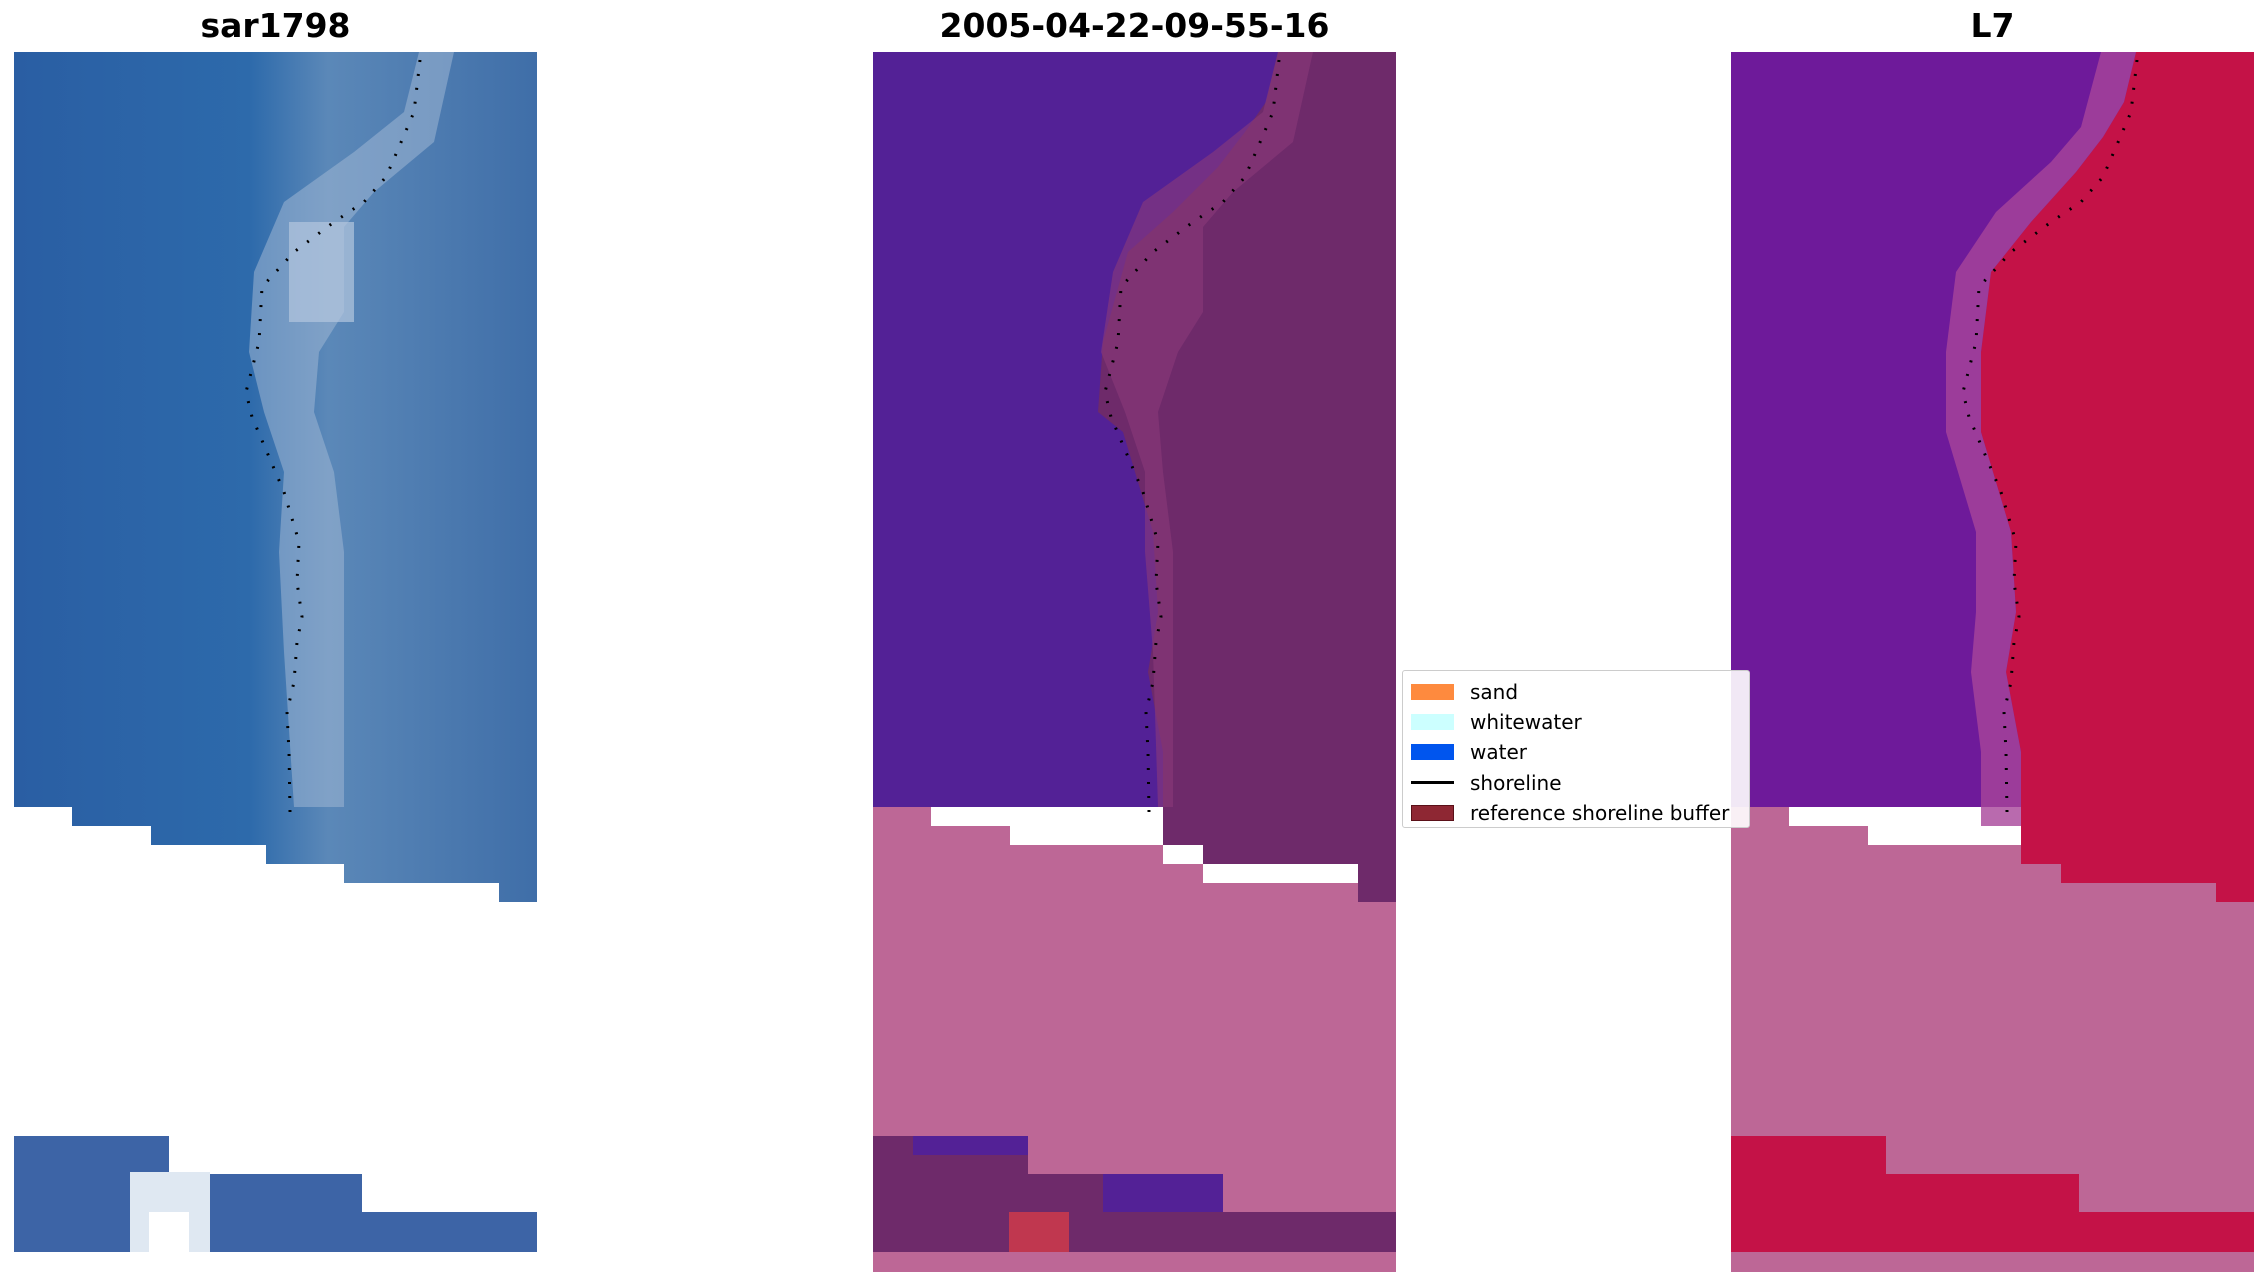 This screenshot has height=1283, width=2266. I want to click on l7-sand-area, so click(2117, 477).